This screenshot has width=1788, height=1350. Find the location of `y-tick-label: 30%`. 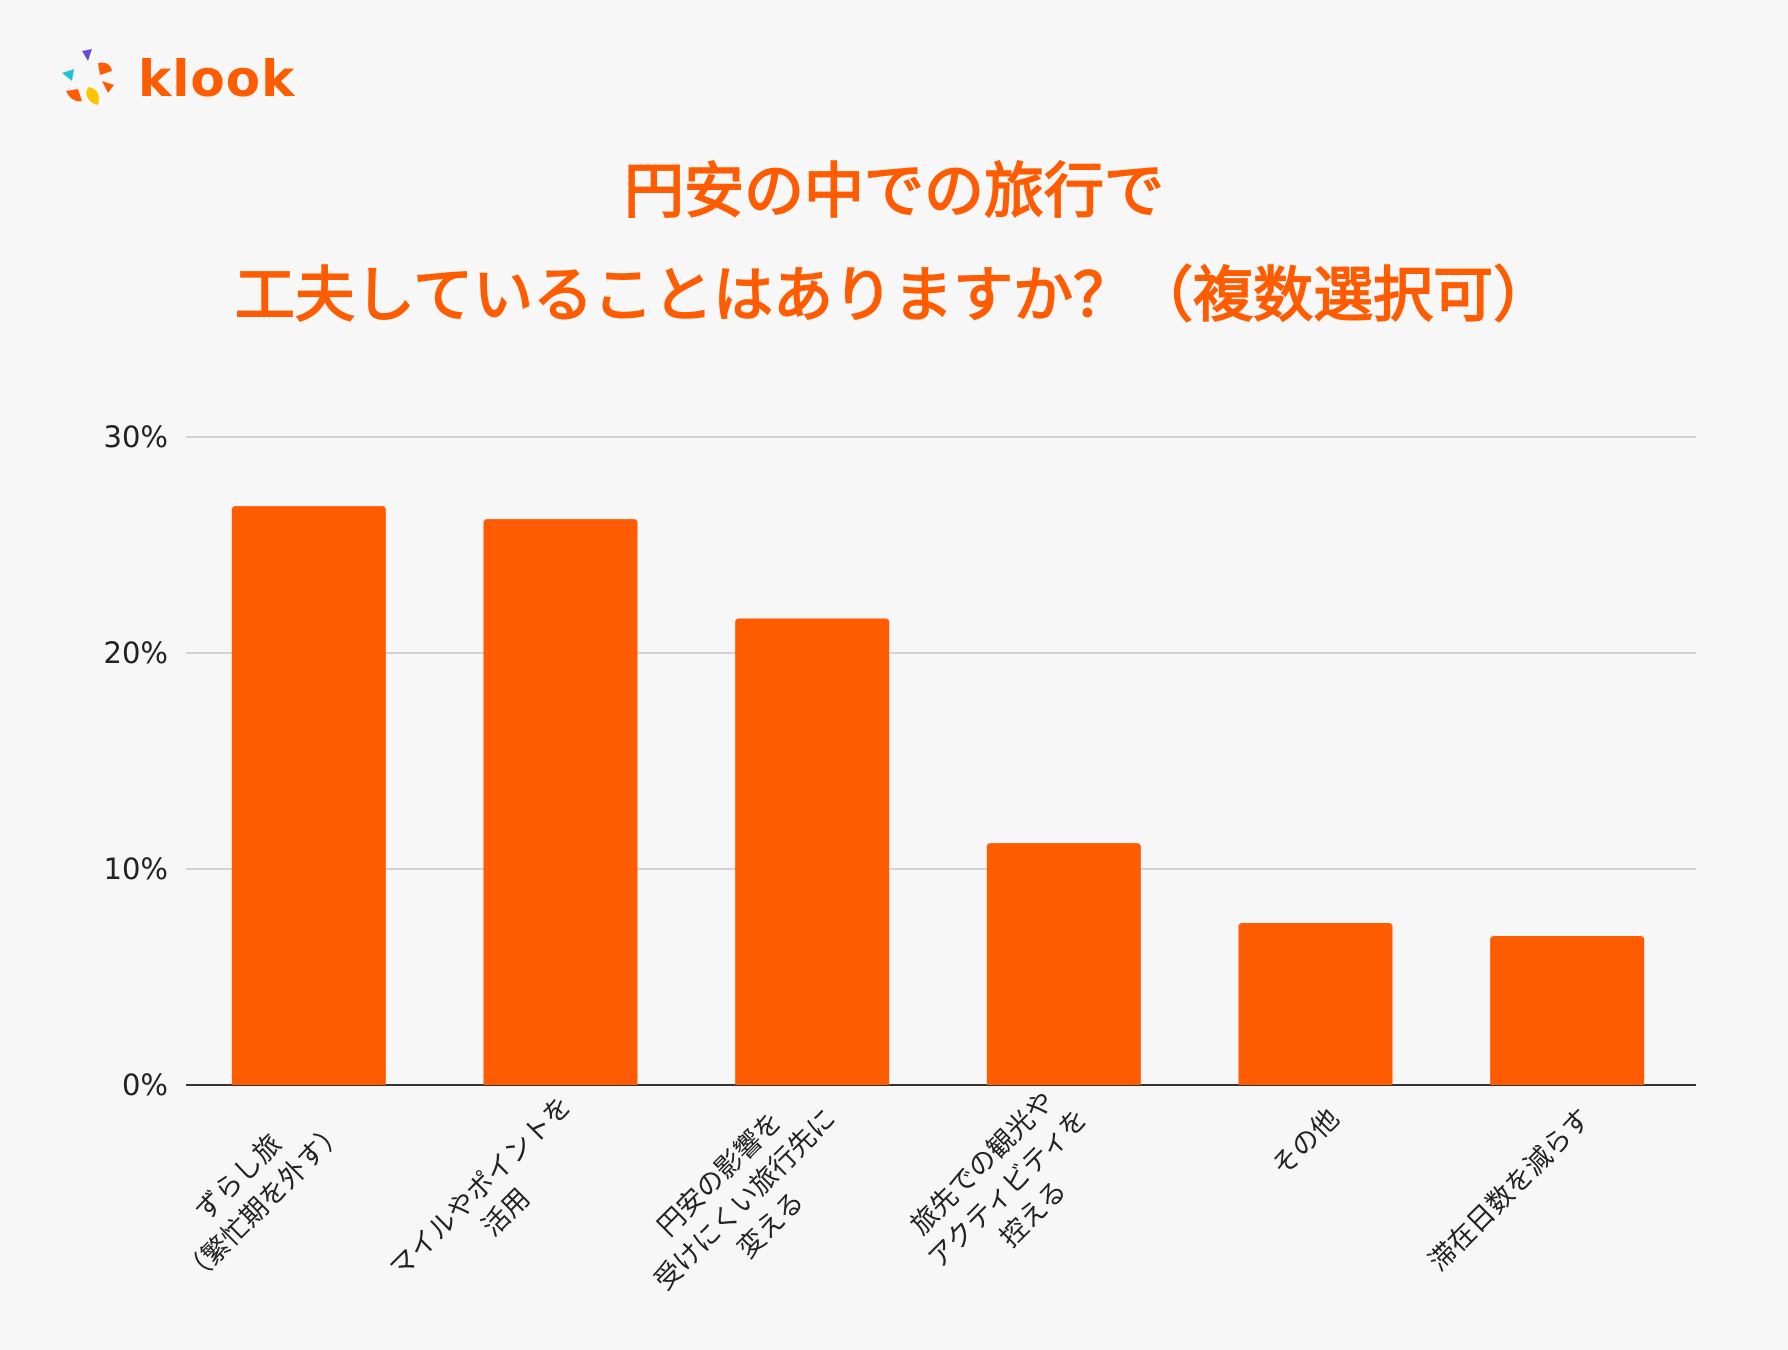

y-tick-label: 30% is located at coordinates (136, 437).